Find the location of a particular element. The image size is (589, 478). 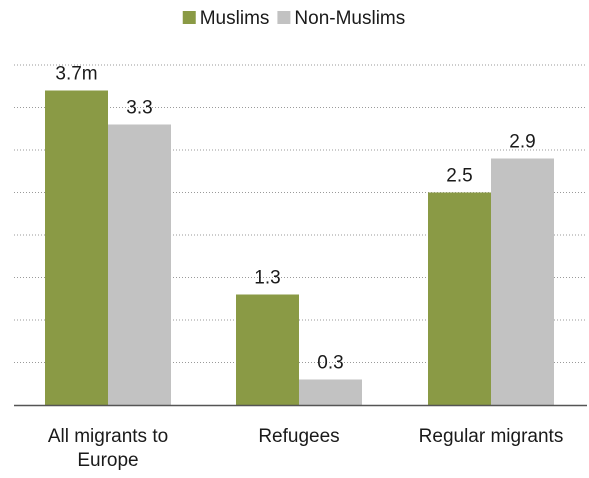

category-label: Regular migrants is located at coordinates (491, 436).